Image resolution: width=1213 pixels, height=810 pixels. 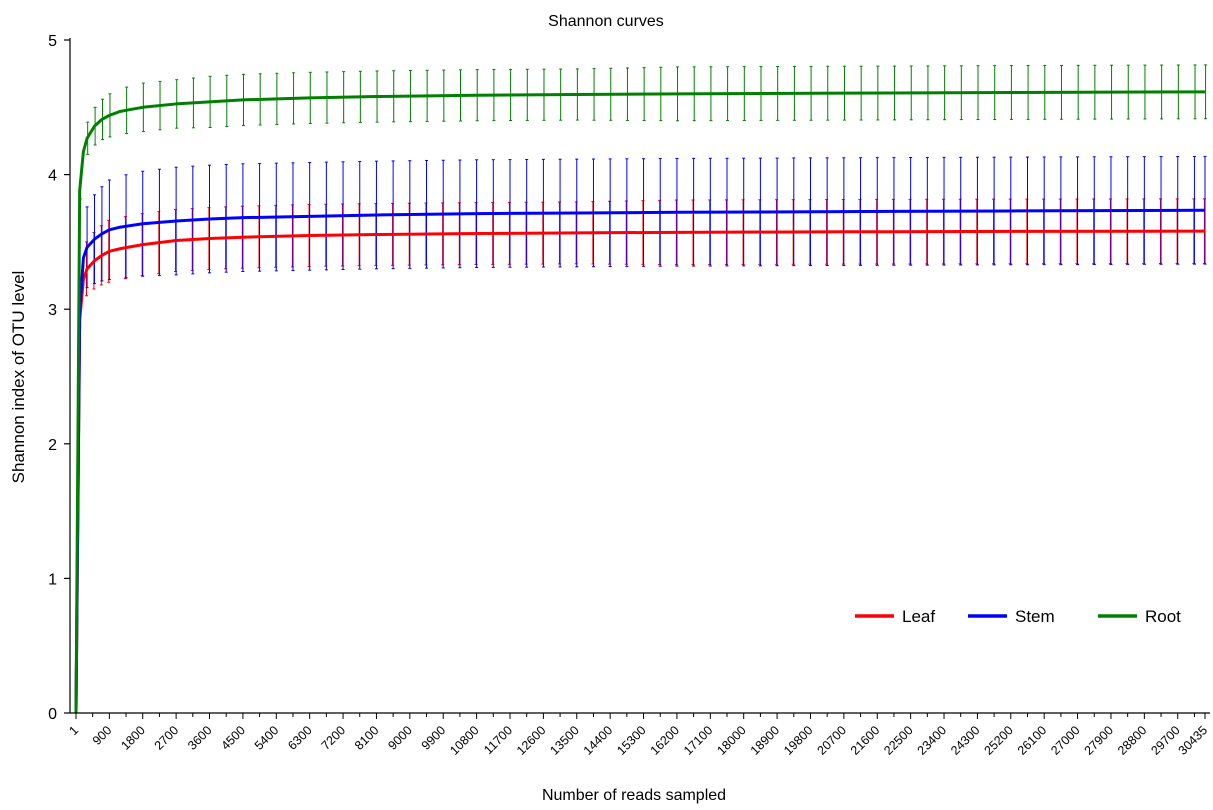 I want to click on x-tick-label: 28800, so click(x=1132, y=740).